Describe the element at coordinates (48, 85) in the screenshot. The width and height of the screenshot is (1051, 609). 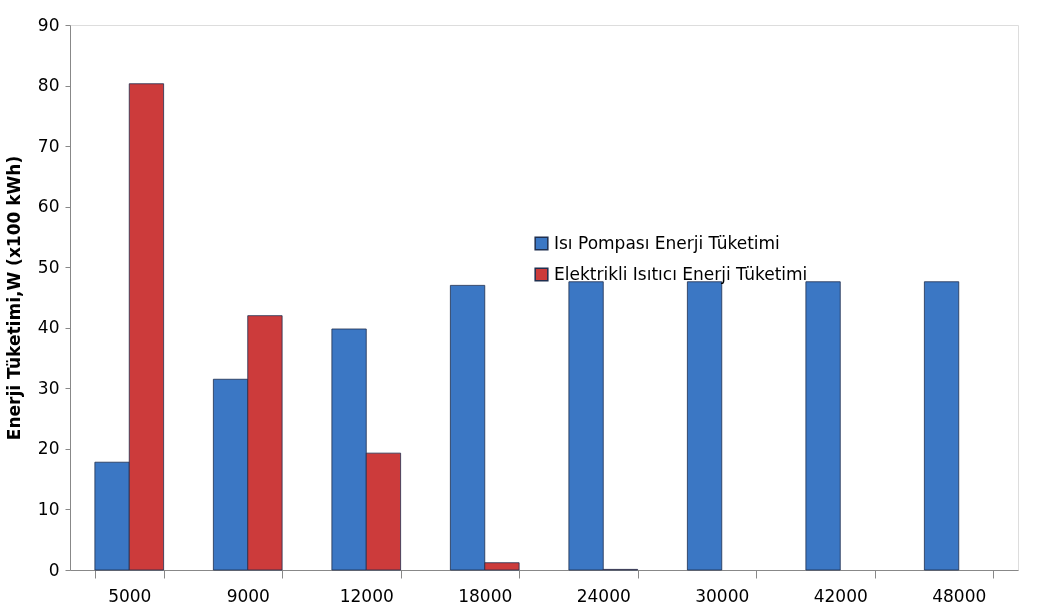
I see `y-tick-label: 80` at that location.